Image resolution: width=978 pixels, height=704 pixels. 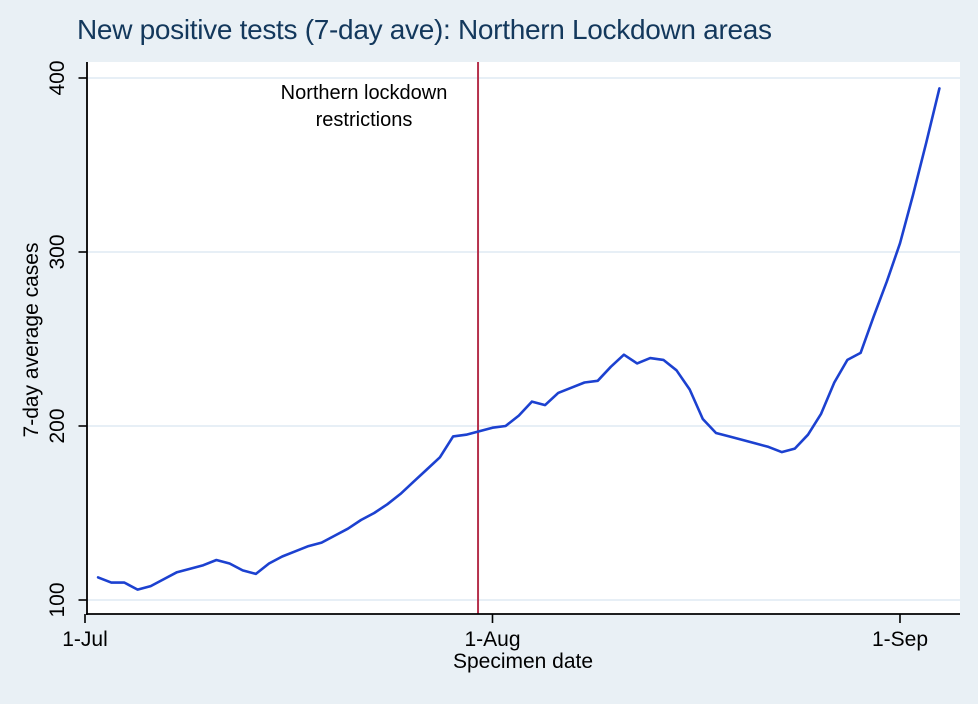 I want to click on annotation-lockdown: Northern lockdown restrictions, so click(x=364, y=107).